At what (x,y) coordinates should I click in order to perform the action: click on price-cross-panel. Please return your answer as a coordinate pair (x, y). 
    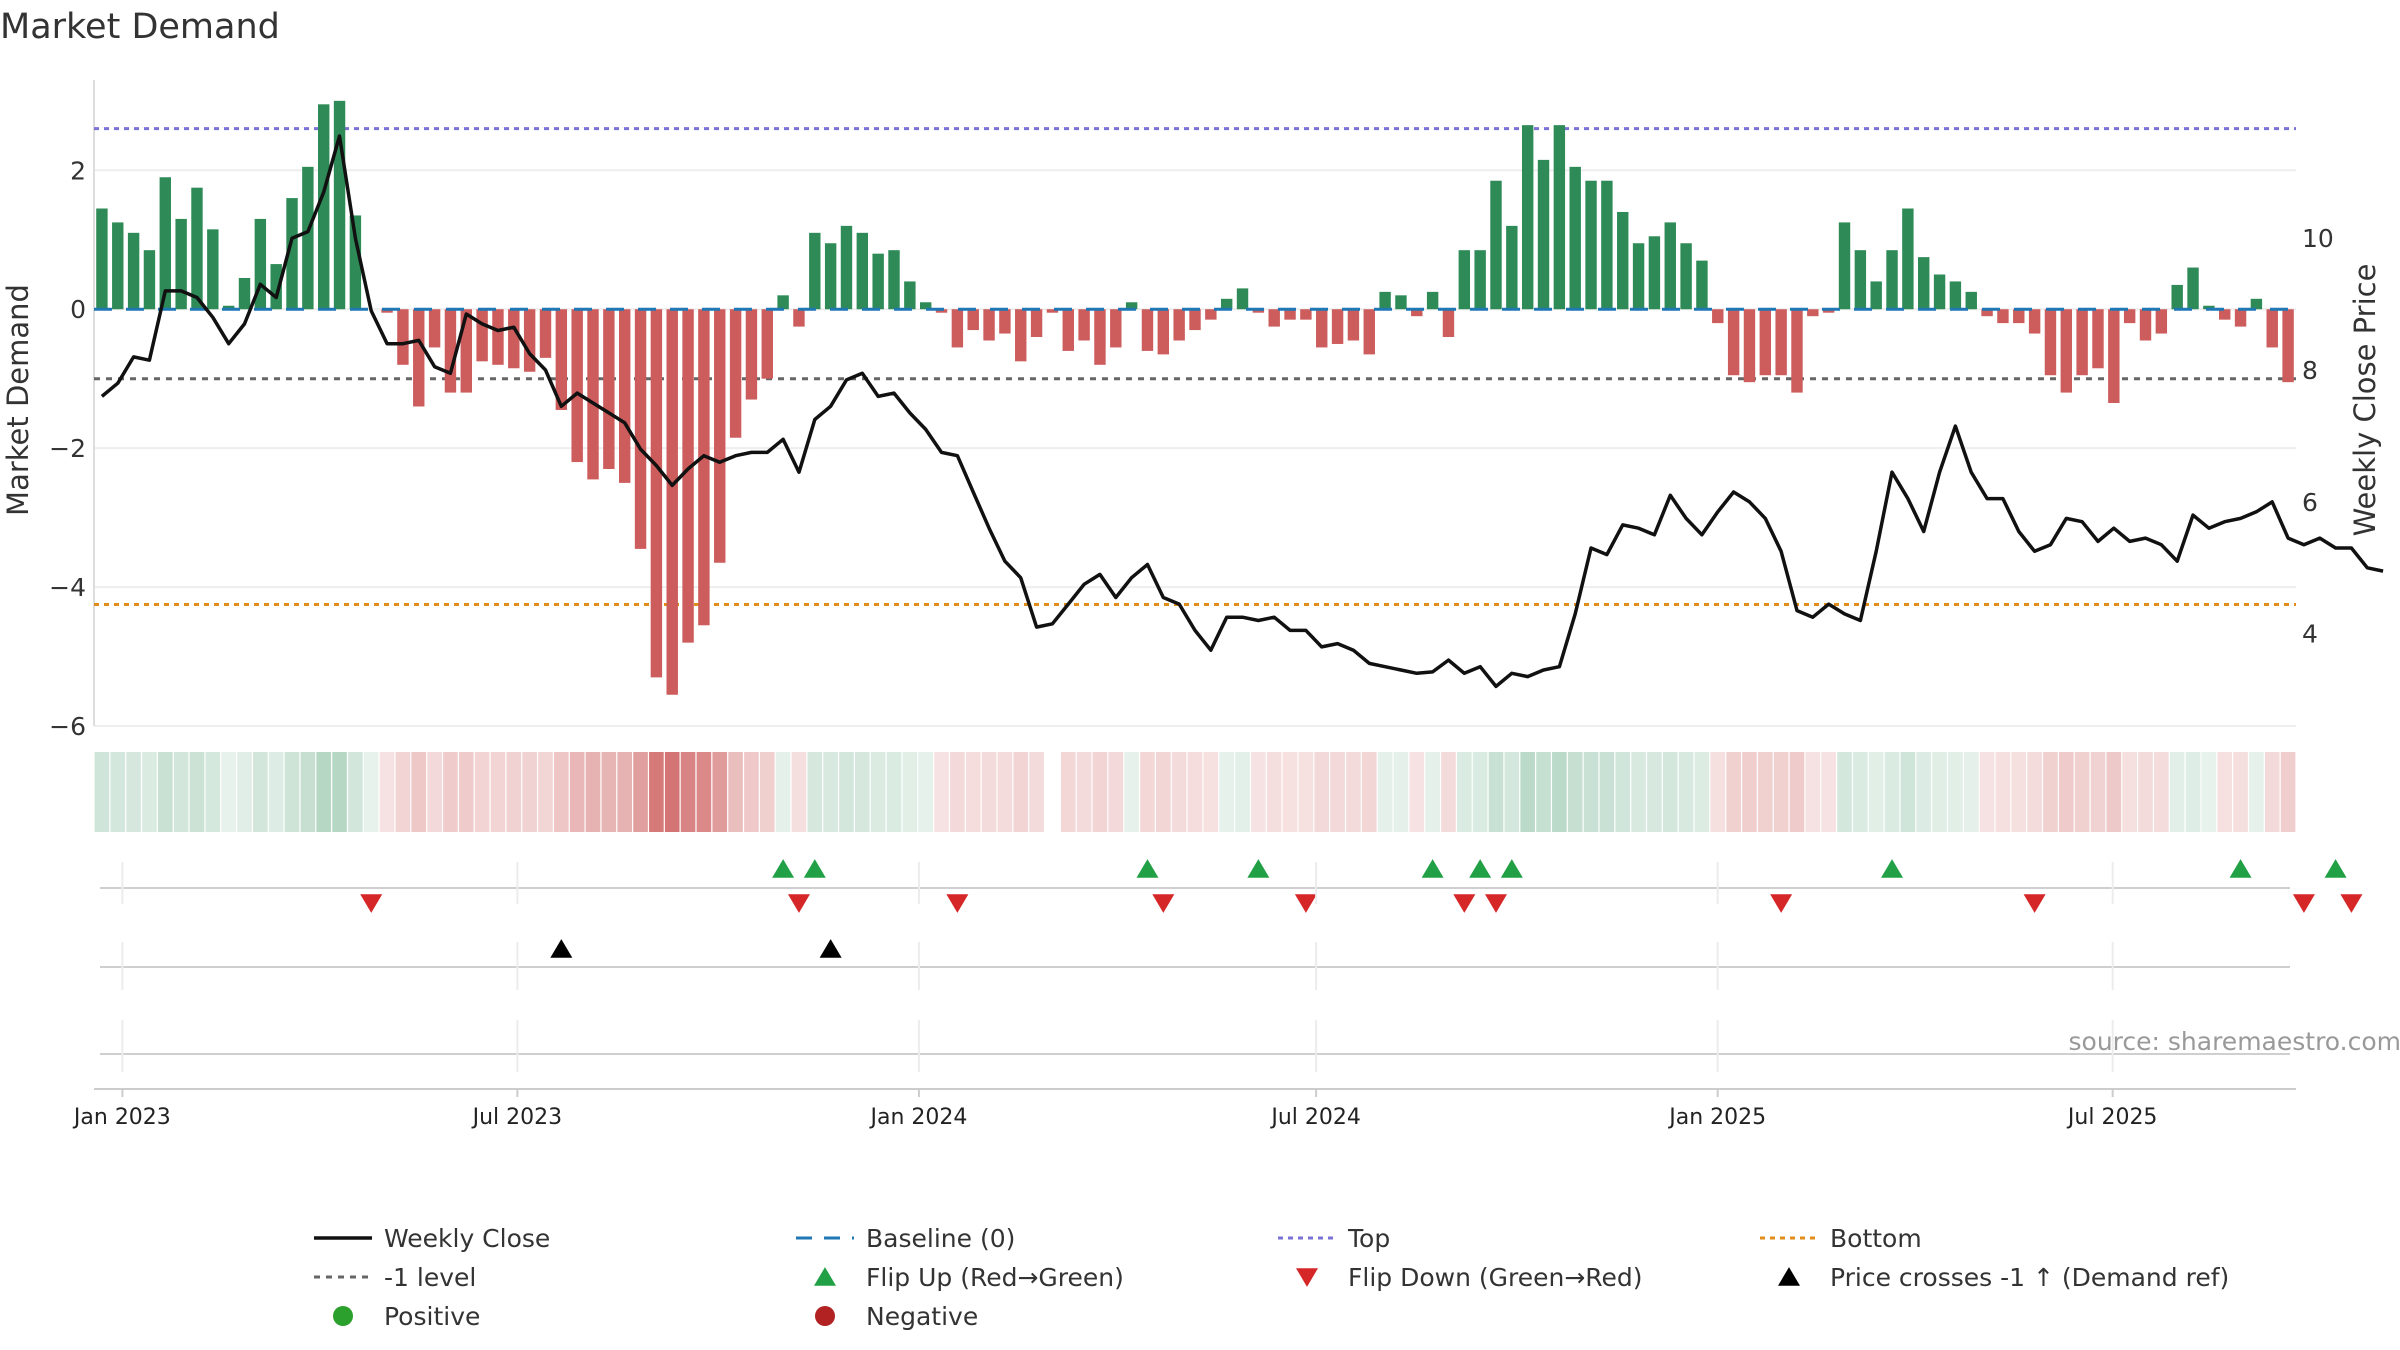
    Looking at the image, I should click on (1195, 953).